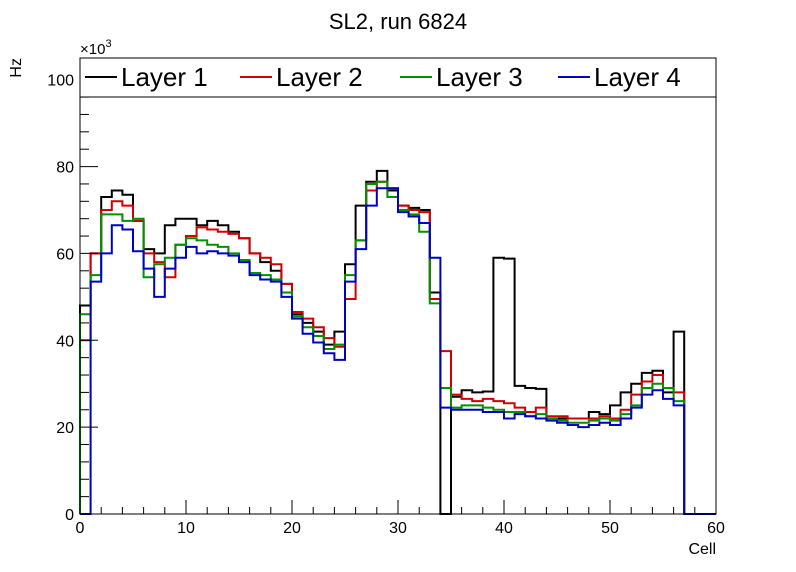 The image size is (796, 572). What do you see at coordinates (72, 292) in the screenshot?
I see `y-axis: 0 20 40 60 80 100` at bounding box center [72, 292].